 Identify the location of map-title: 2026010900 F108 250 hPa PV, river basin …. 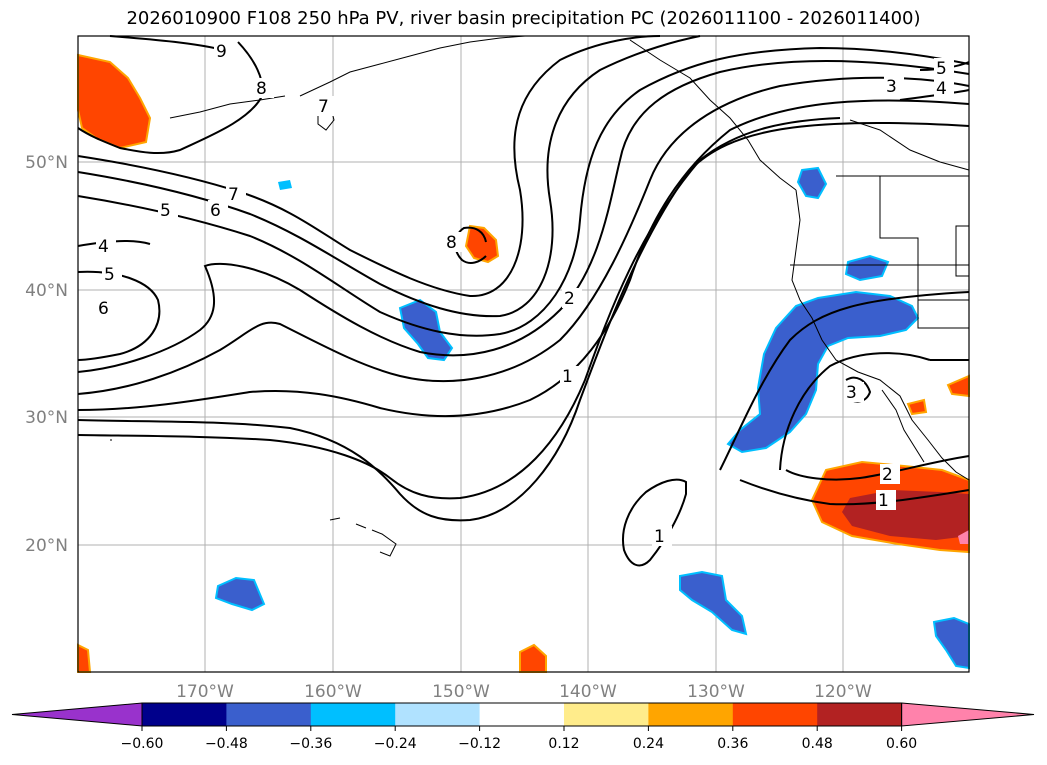
(523, 18).